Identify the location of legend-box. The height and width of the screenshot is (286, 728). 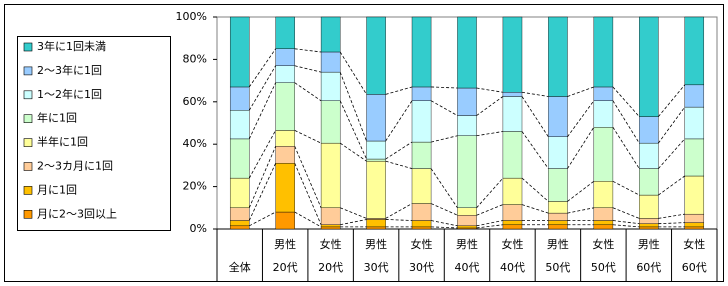
(94, 133).